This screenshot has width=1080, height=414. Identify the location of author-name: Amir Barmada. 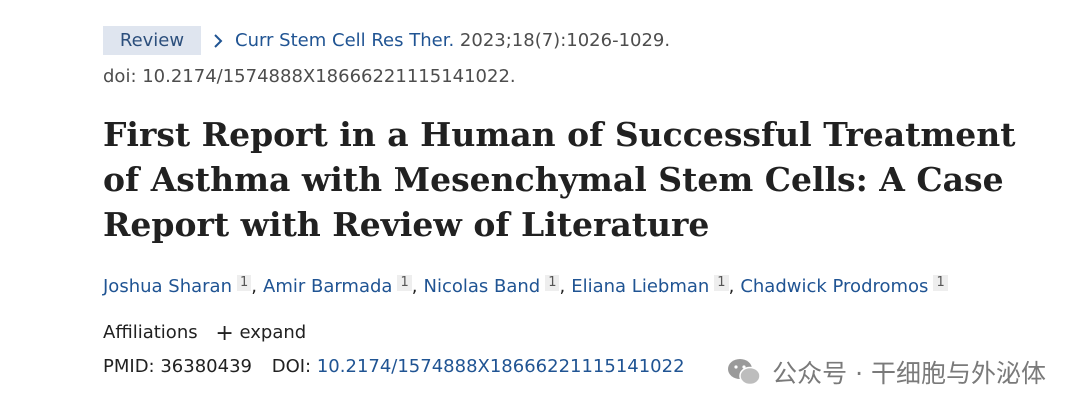
(328, 286).